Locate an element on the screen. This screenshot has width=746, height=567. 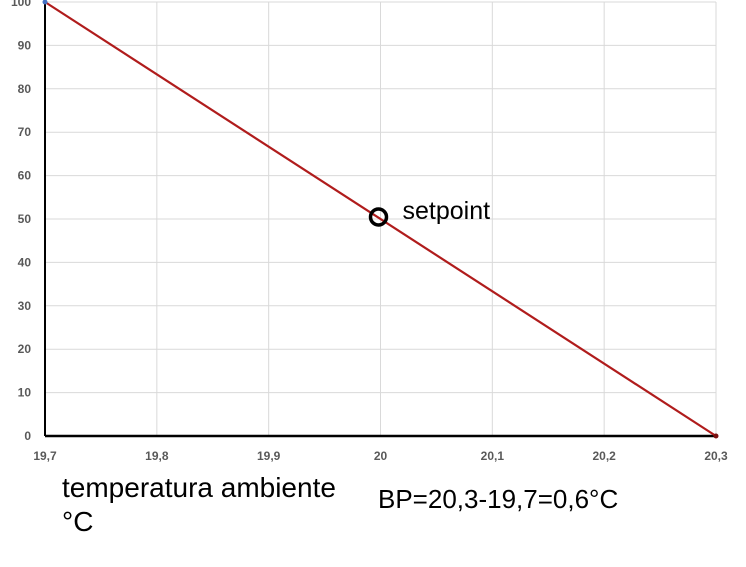
y-tick-label: 20 is located at coordinates (25, 349).